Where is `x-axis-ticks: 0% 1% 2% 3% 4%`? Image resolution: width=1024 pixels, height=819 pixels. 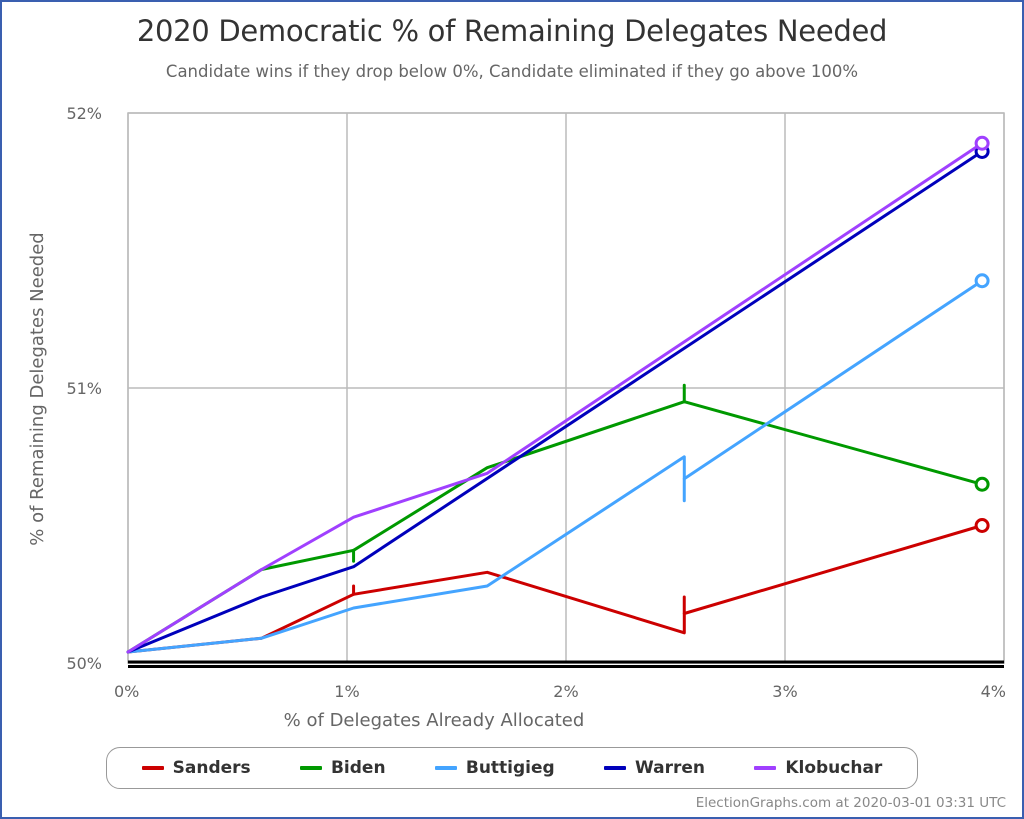
x-axis-ticks: 0% 1% 2% 3% 4% is located at coordinates (560, 691).